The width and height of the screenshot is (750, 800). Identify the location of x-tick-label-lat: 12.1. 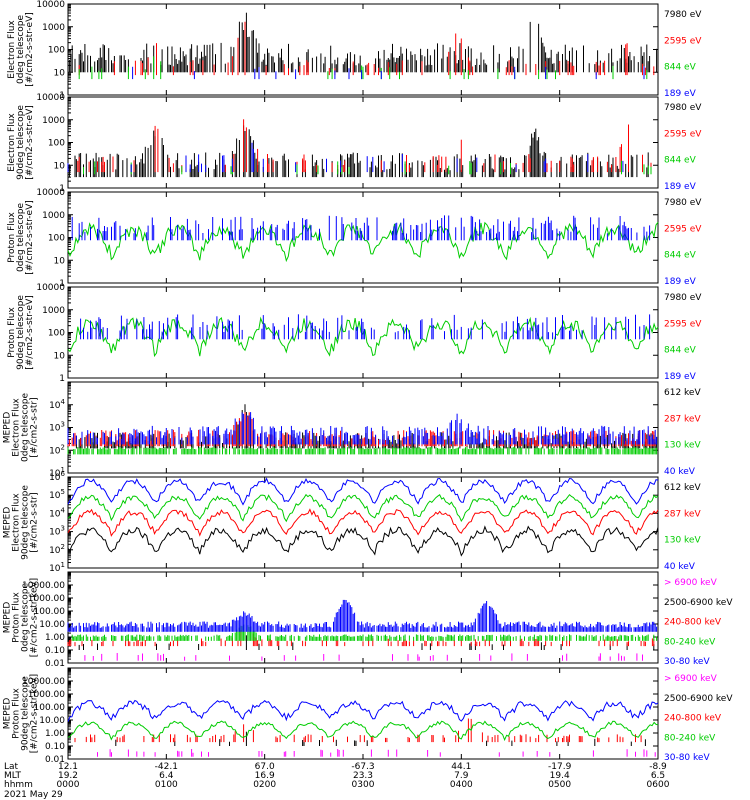
(68, 767).